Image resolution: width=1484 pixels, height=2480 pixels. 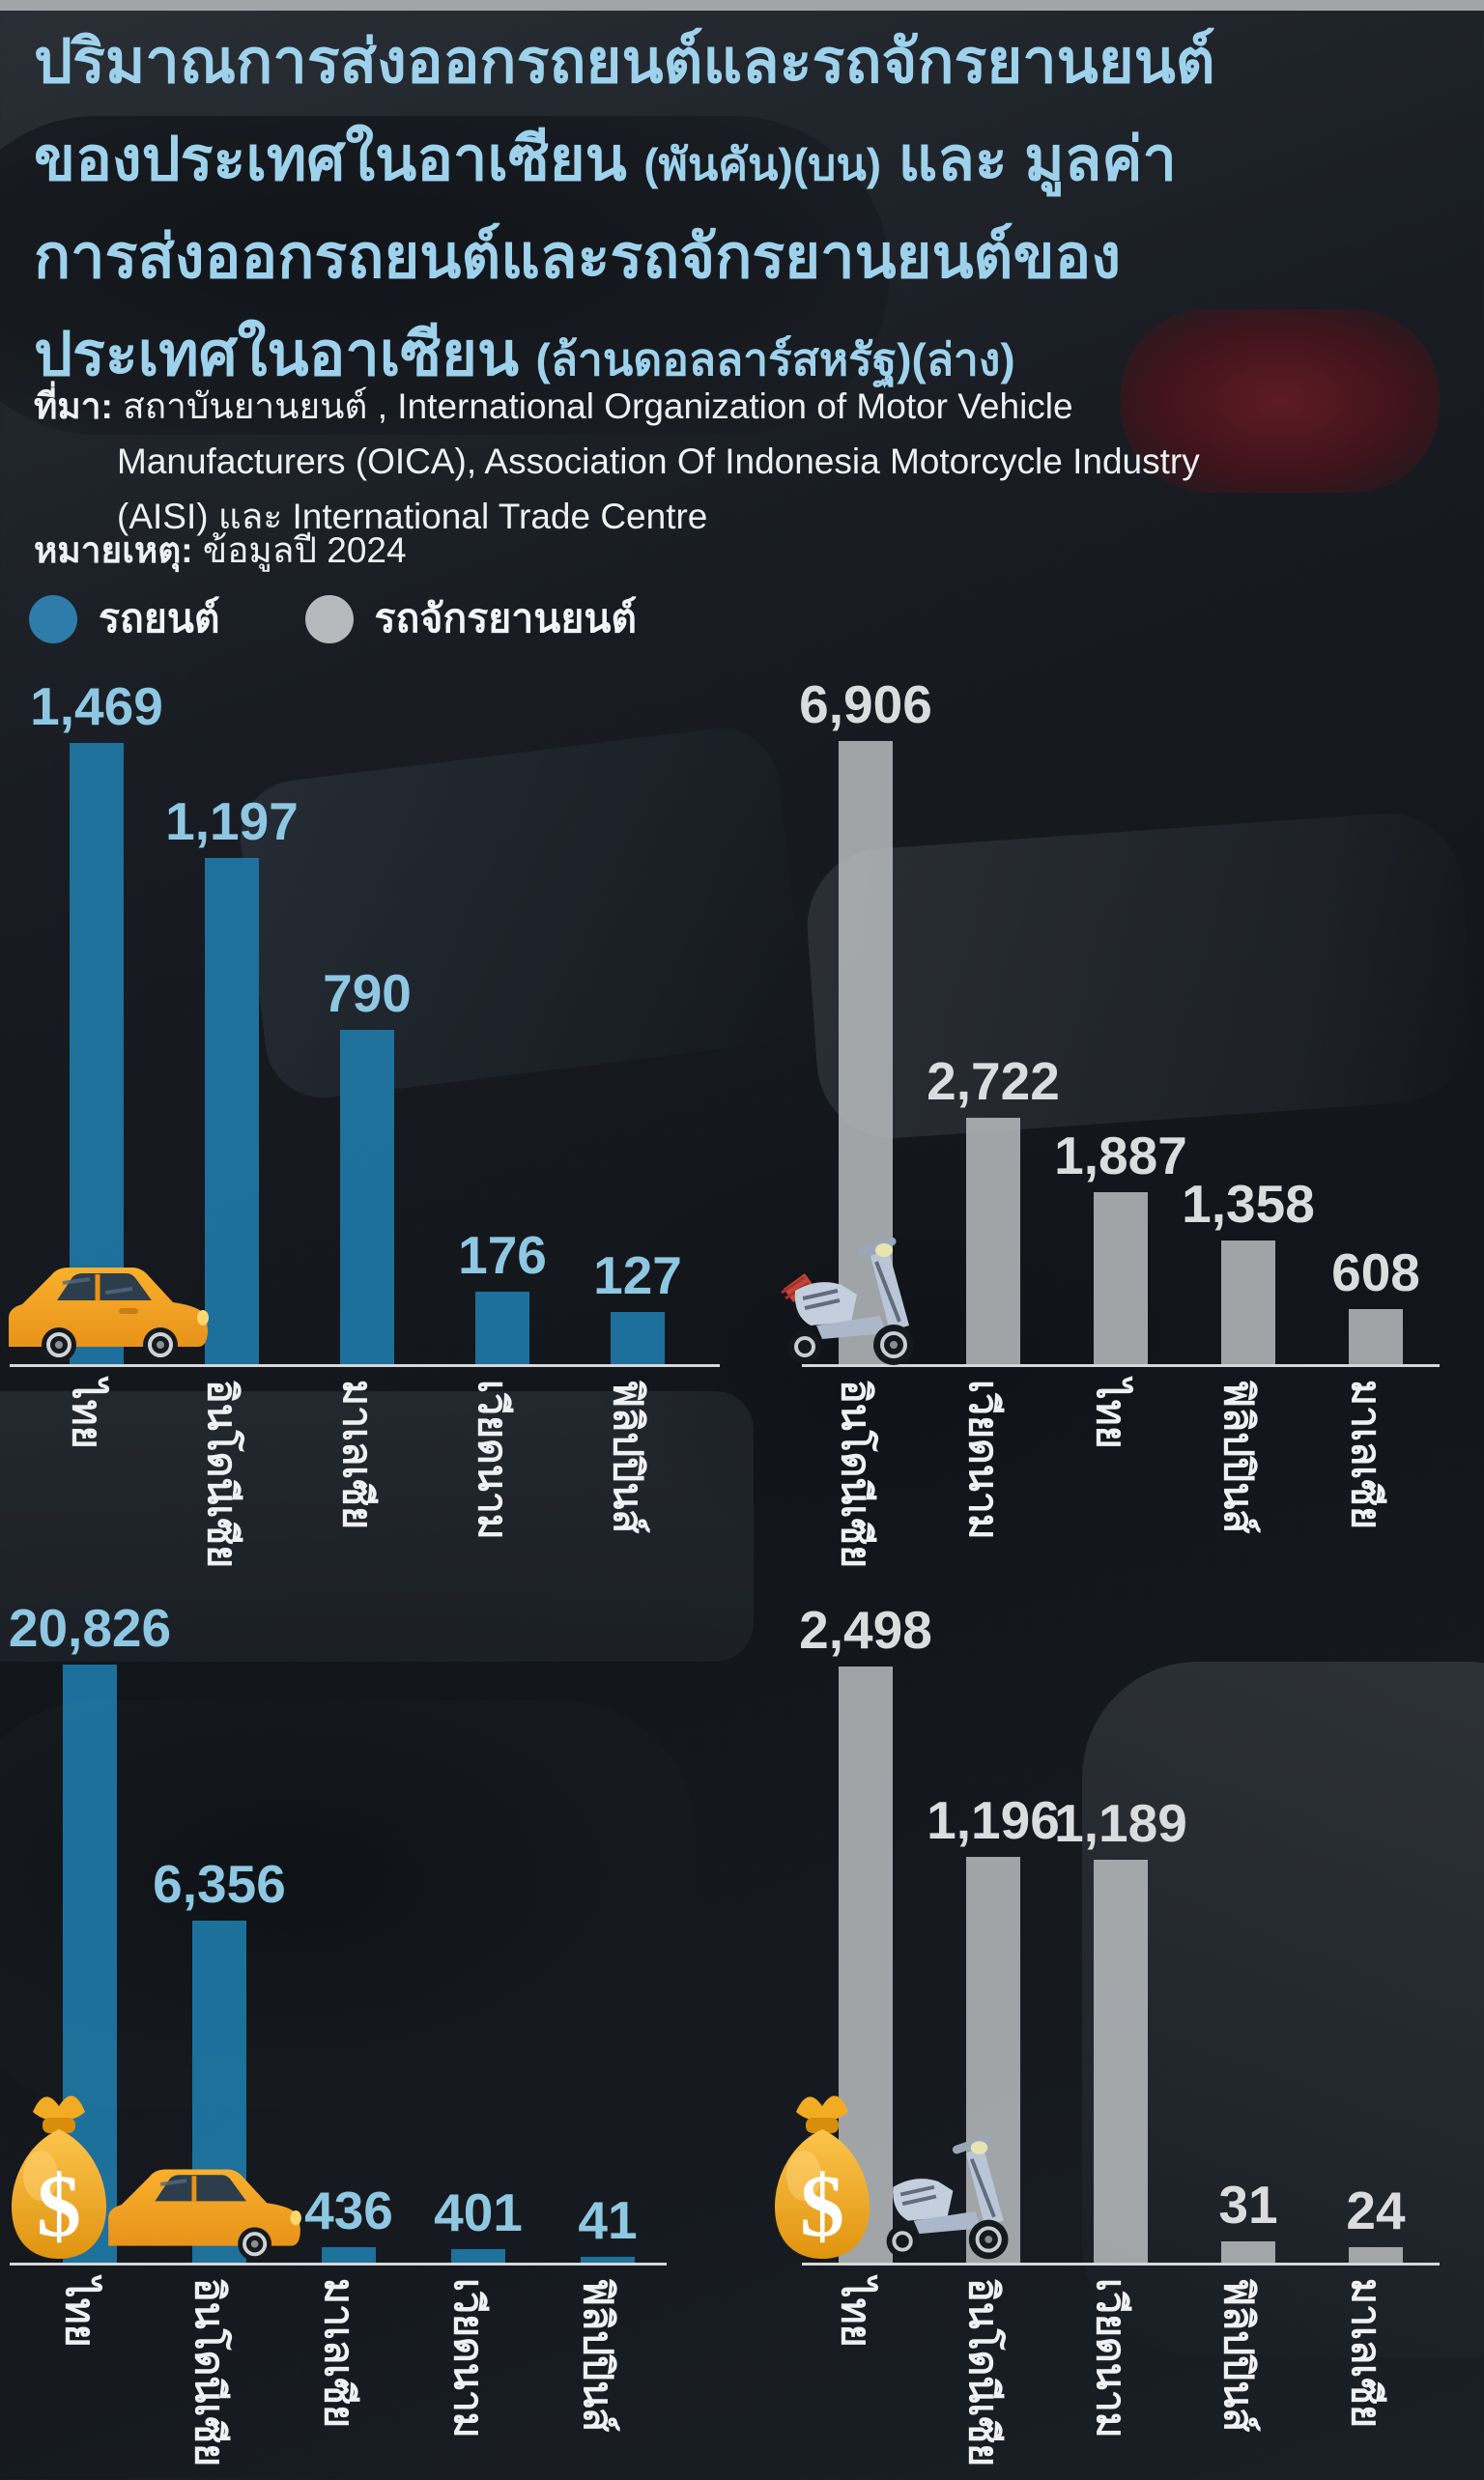 I want to click on value-label: 127, so click(x=637, y=1275).